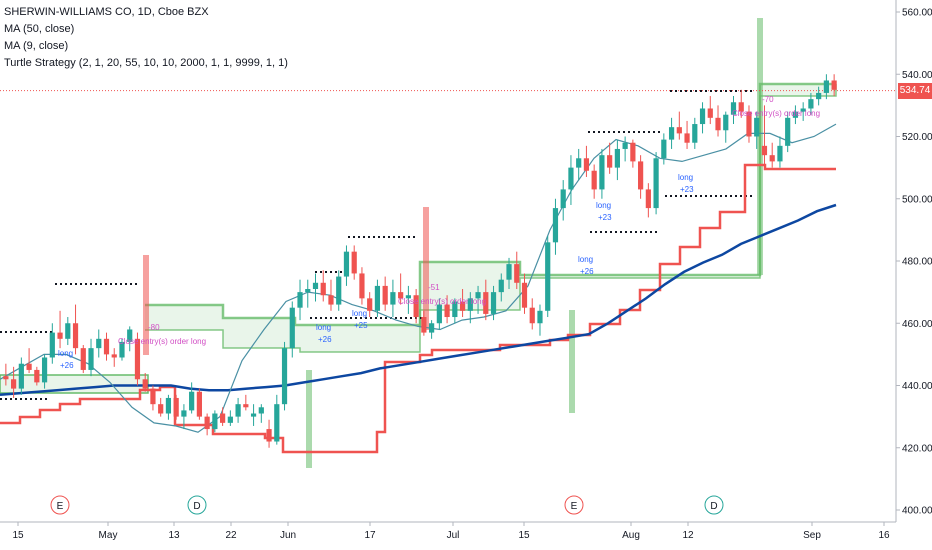  Describe the element at coordinates (713, 506) in the screenshot. I see `event-marker-label: D` at that location.